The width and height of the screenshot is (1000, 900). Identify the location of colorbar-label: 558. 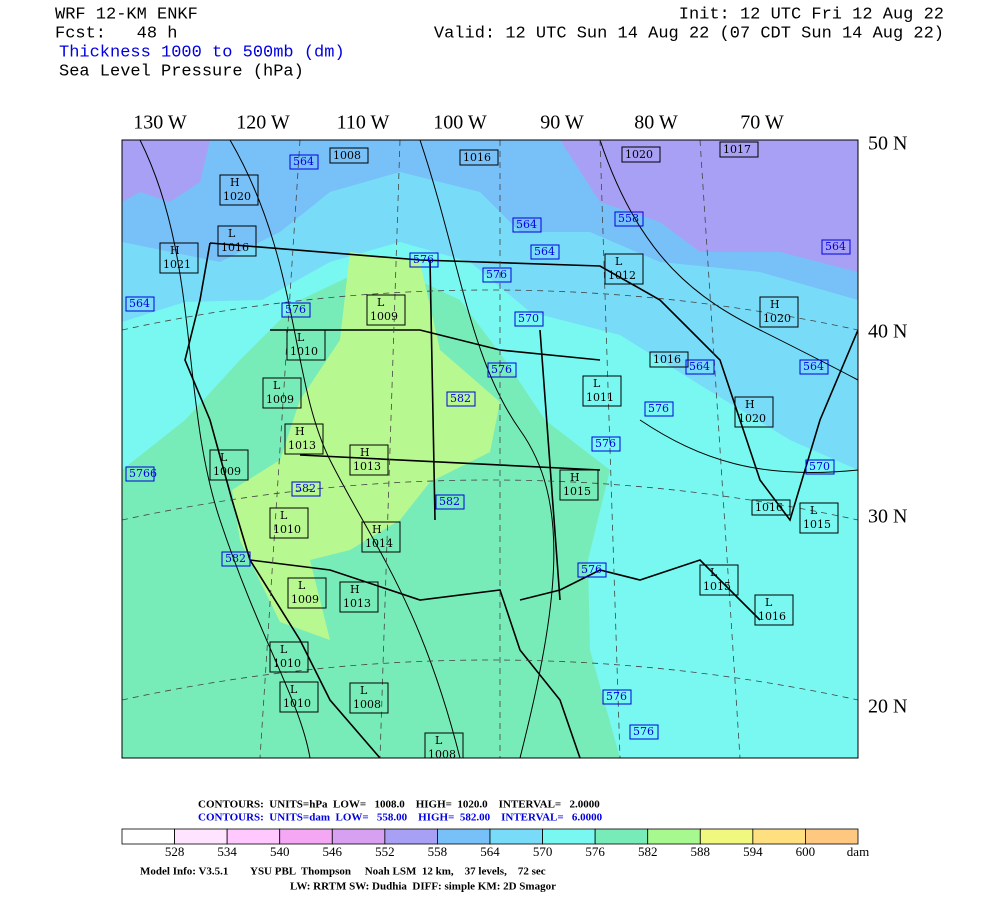
(438, 851).